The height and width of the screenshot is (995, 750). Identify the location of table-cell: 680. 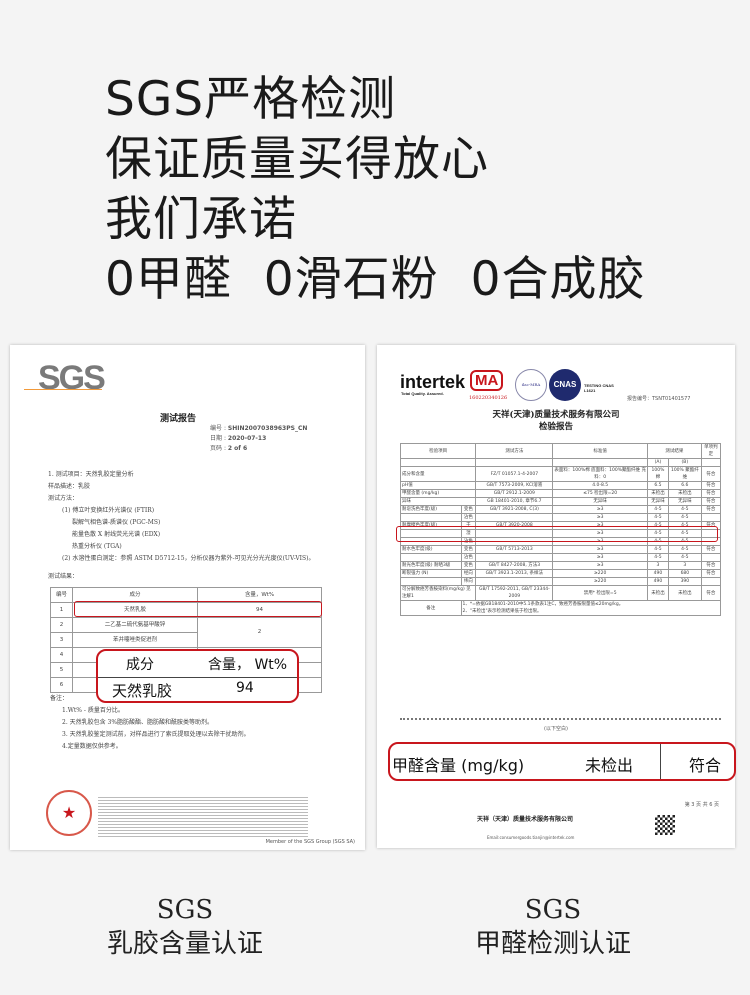
(684, 573).